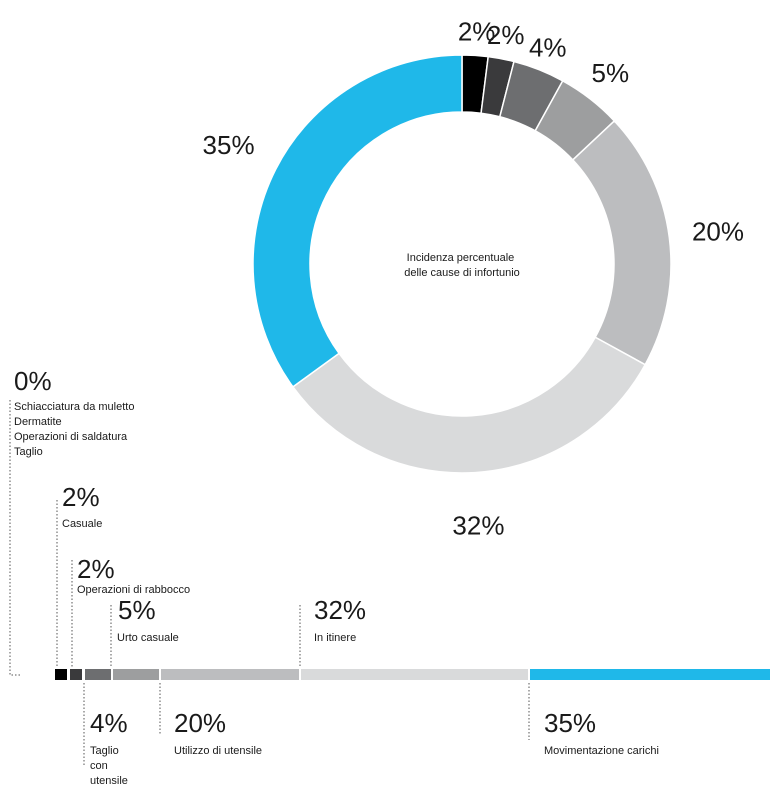 This screenshot has height=789, width=770. Describe the element at coordinates (33, 381) in the screenshot. I see `bar-label-pct: 0%` at that location.